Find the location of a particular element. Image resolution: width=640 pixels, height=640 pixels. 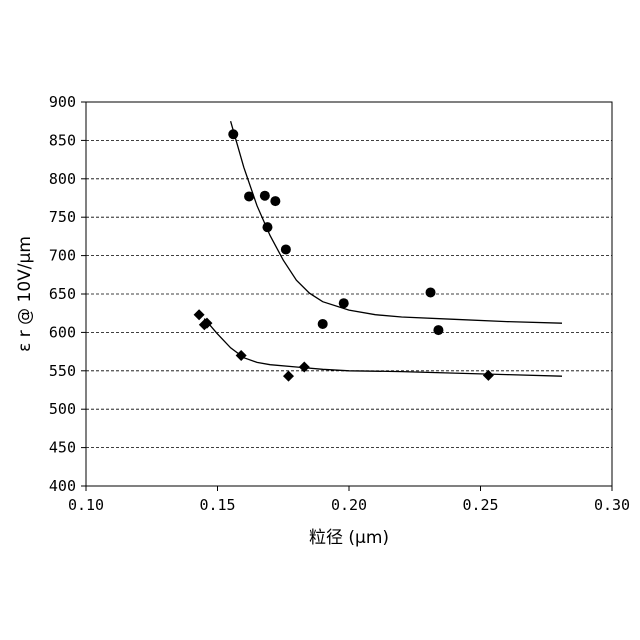

y-tick-label: 700 is located at coordinates (62, 256).